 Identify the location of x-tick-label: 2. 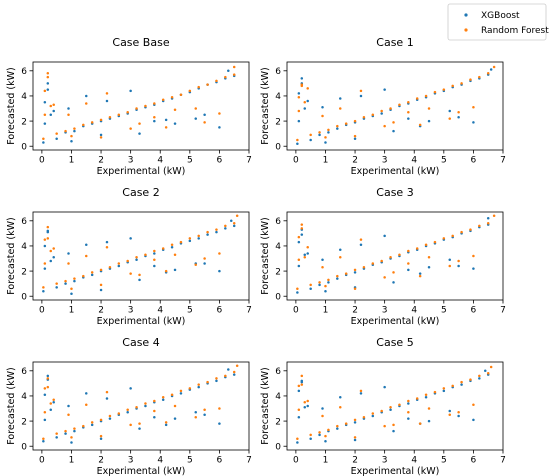
(355, 311).